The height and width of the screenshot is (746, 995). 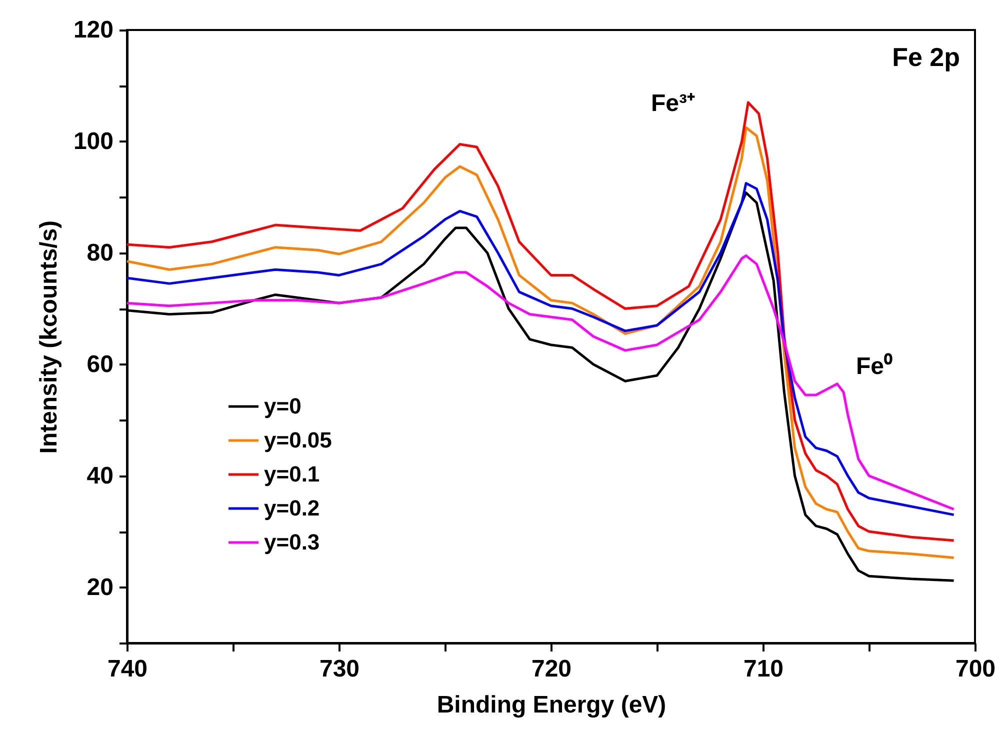 What do you see at coordinates (292, 474) in the screenshot?
I see `legend-label: y=0.1` at bounding box center [292, 474].